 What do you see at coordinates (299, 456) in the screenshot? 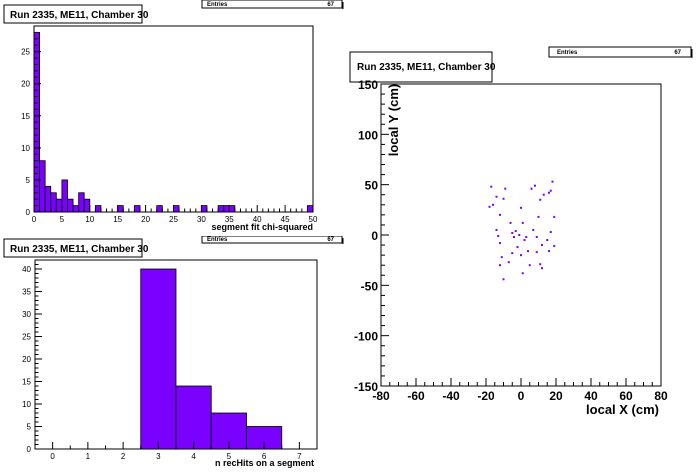
I see `x-tick-label: 7` at bounding box center [299, 456].